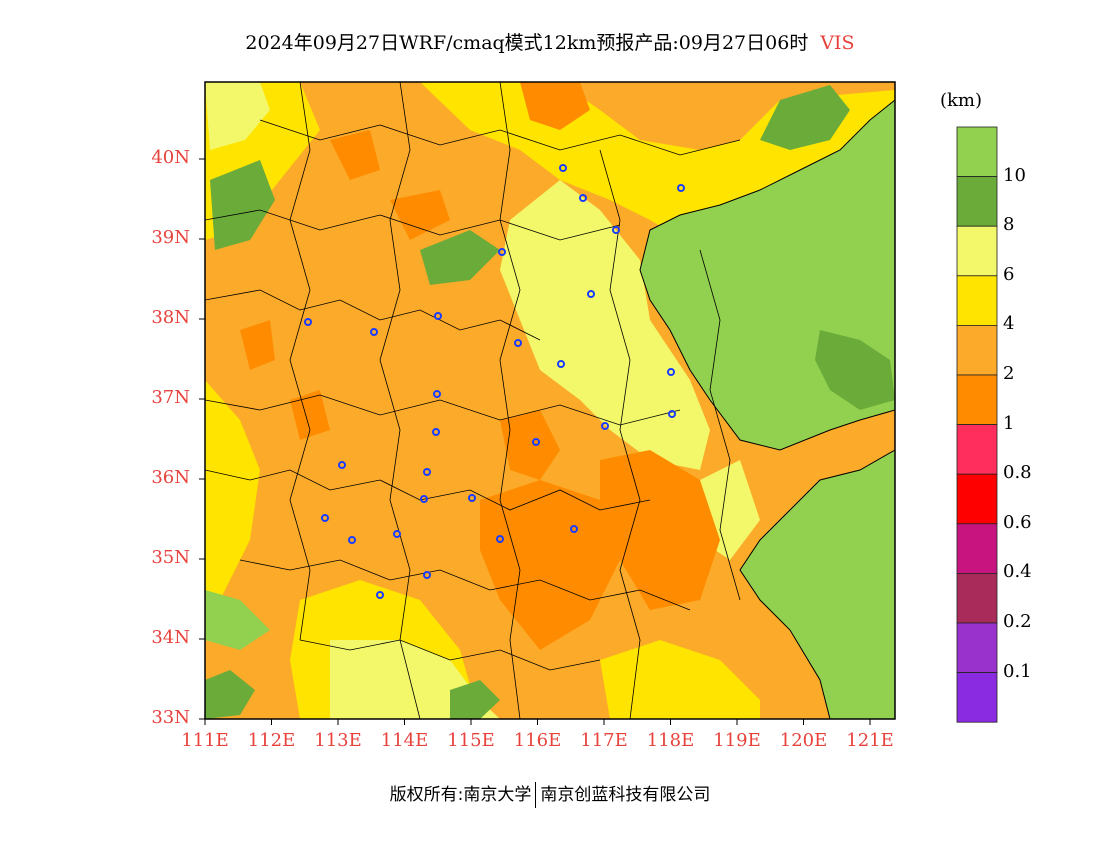  I want to click on lon-label: 117E, so click(604, 740).